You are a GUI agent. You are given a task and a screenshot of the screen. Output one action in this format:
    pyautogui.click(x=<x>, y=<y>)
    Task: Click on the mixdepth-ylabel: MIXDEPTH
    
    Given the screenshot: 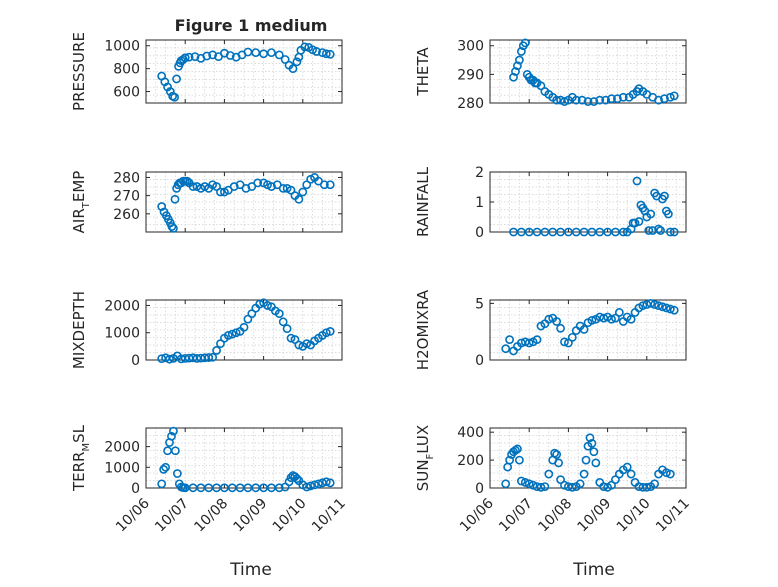 What is the action you would take?
    pyautogui.click(x=79, y=330)
    